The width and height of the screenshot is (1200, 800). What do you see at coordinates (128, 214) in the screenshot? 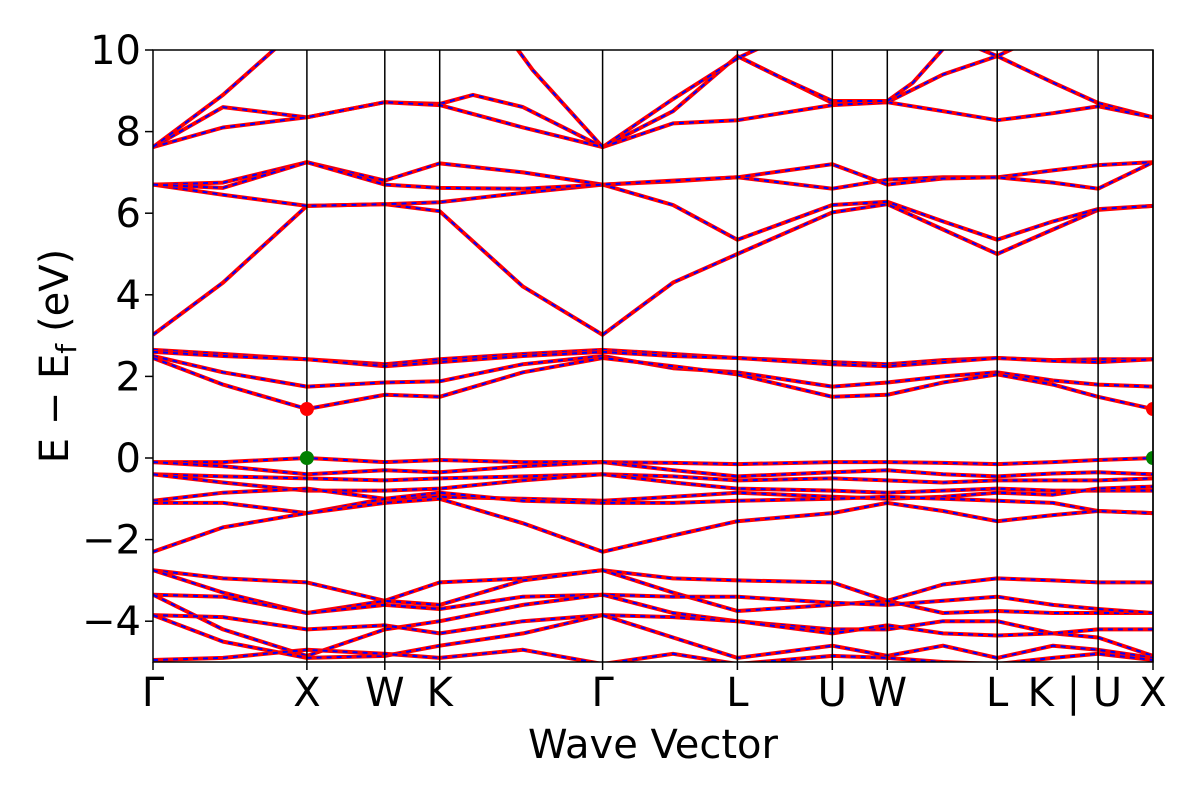
I see `y-tick-label-5: 6` at bounding box center [128, 214].